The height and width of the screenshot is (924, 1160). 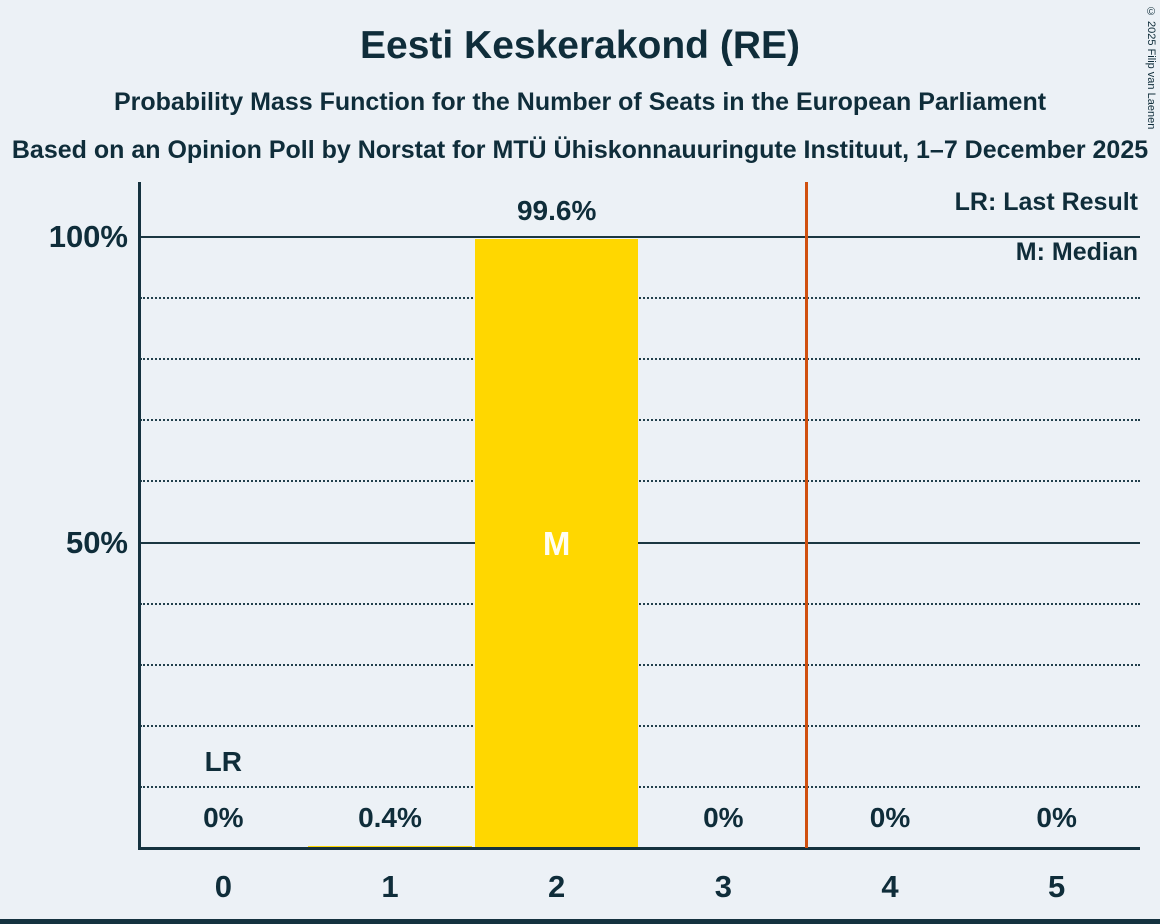 I want to click on bottom-border, so click(x=580, y=921).